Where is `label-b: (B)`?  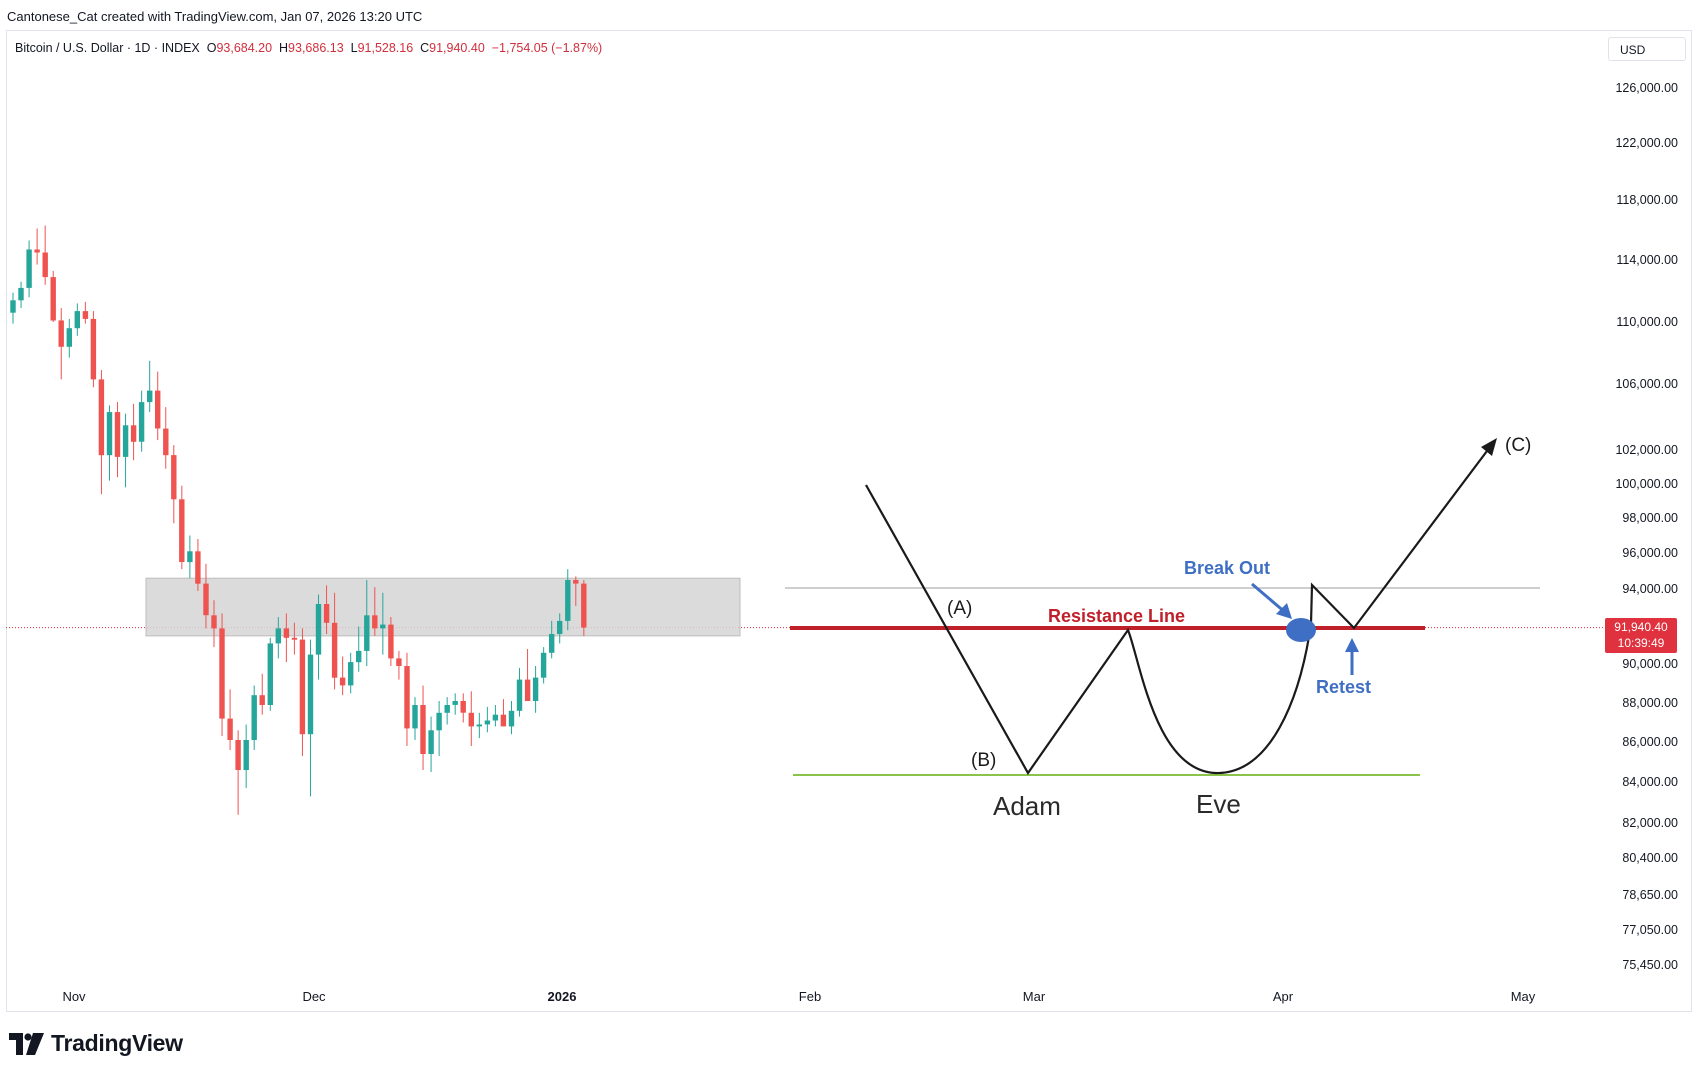
label-b: (B) is located at coordinates (983, 760).